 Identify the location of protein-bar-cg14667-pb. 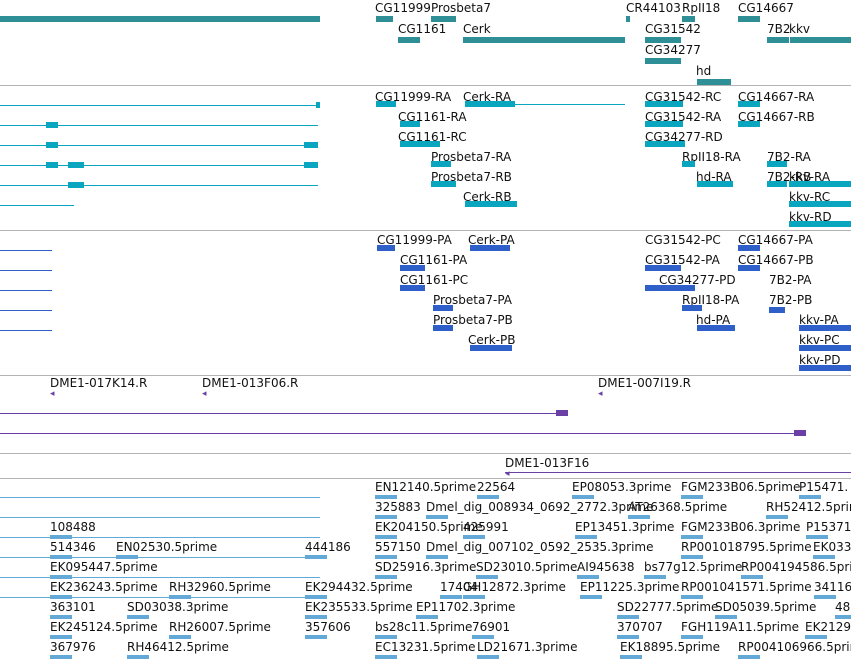
(749, 268).